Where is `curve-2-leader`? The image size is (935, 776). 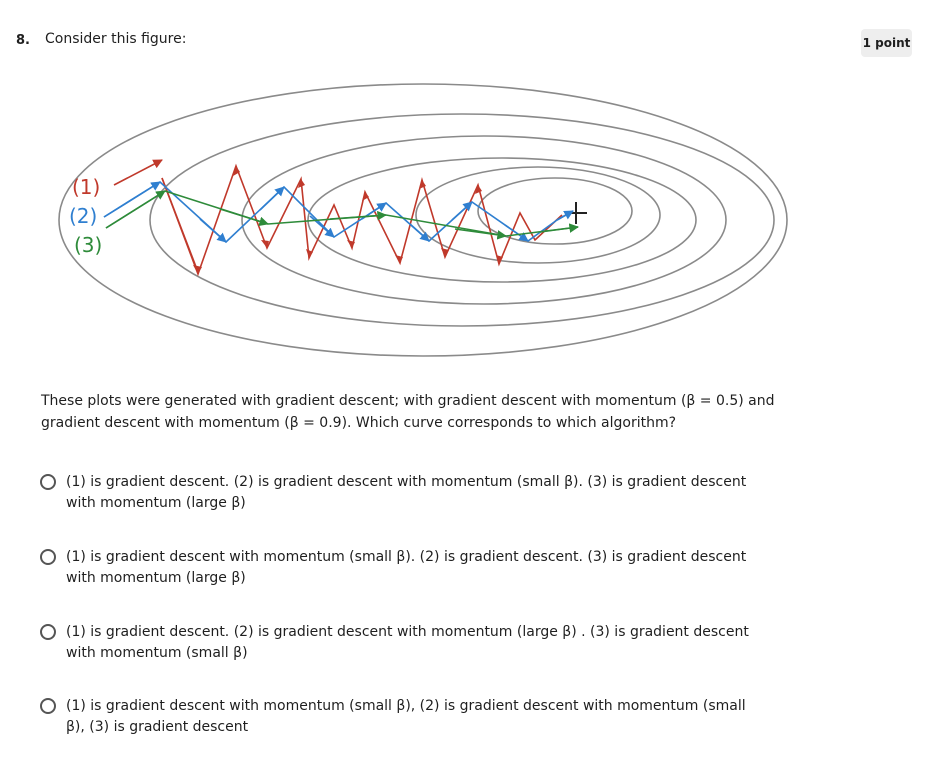 curve-2-leader is located at coordinates (132, 199).